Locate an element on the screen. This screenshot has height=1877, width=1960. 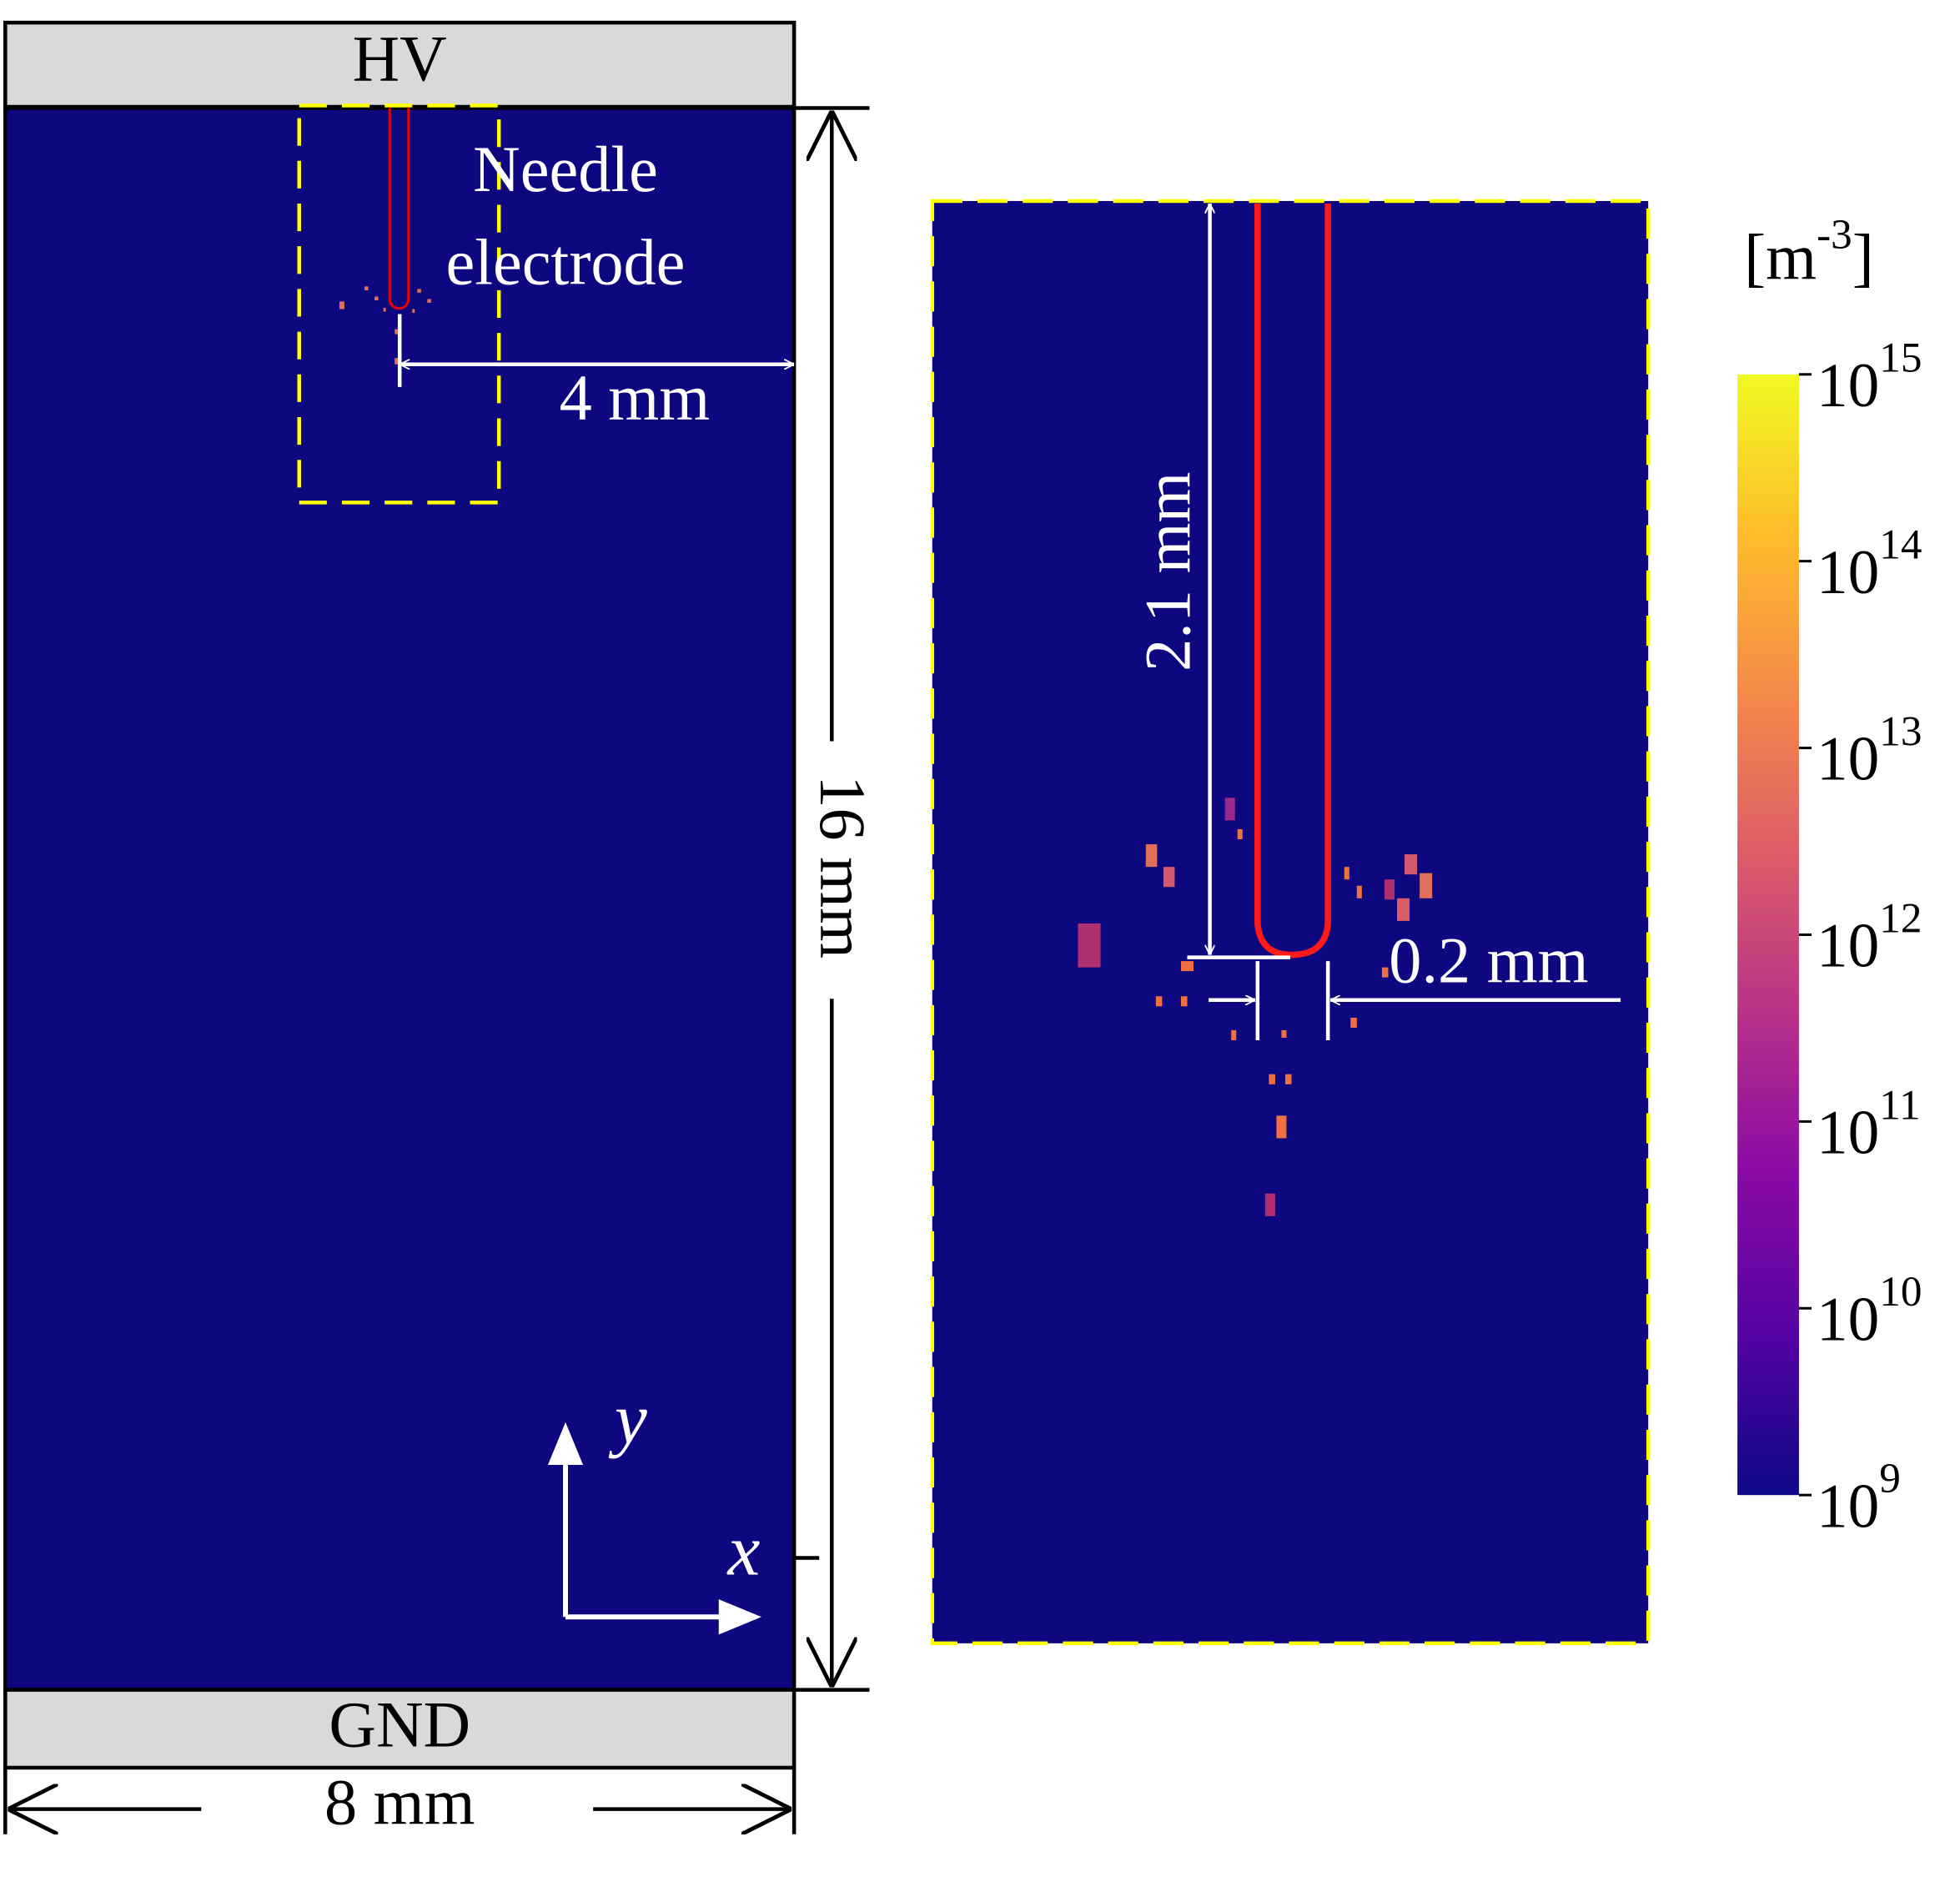
axes-arrows is located at coordinates (654, 1528).